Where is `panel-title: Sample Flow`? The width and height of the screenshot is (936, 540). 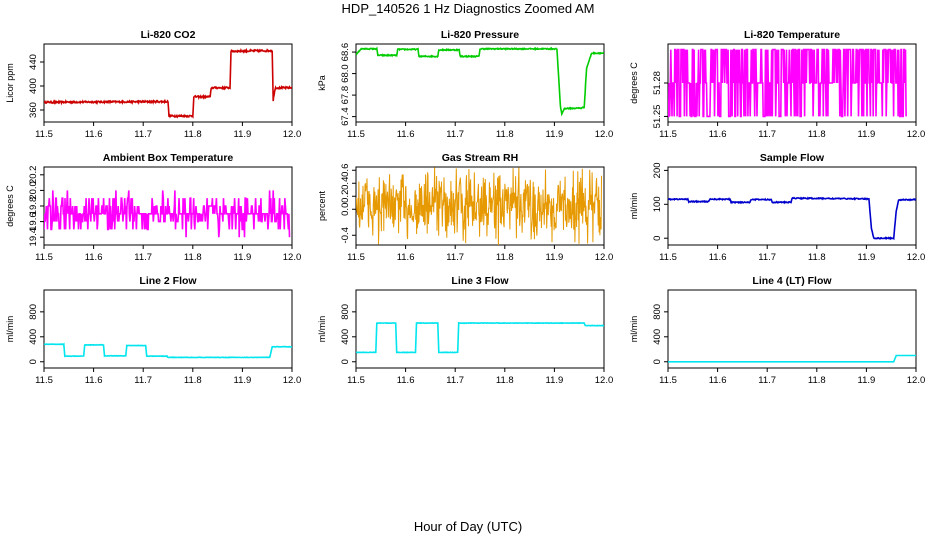 panel-title: Sample Flow is located at coordinates (792, 158).